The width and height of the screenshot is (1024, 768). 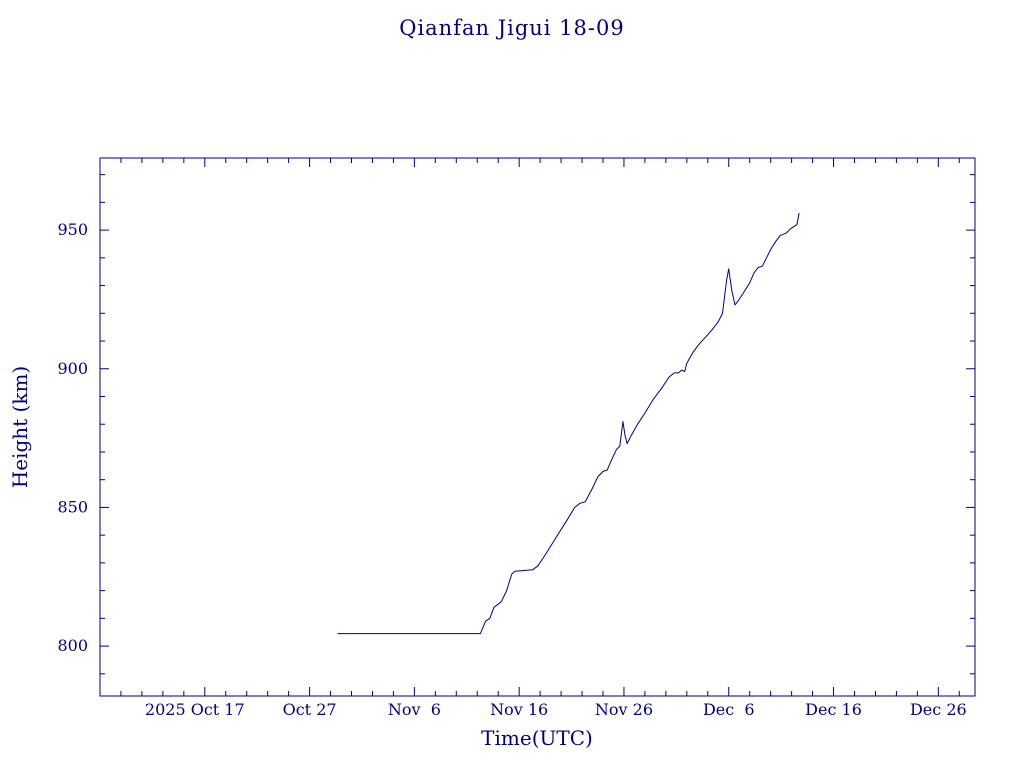 What do you see at coordinates (833, 709) in the screenshot?
I see `svg-text: Dec 16` at bounding box center [833, 709].